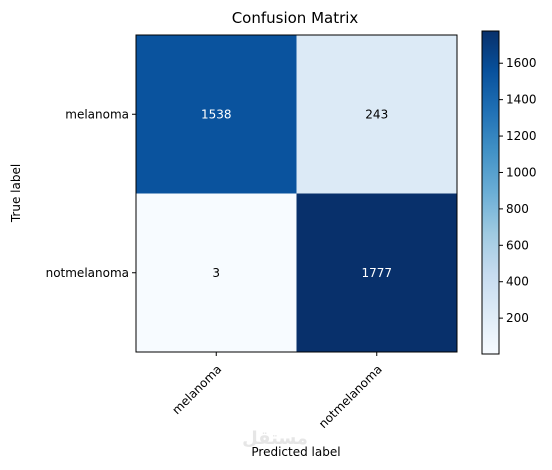  I want to click on colorbar-tick-label: 200, so click(517, 318).